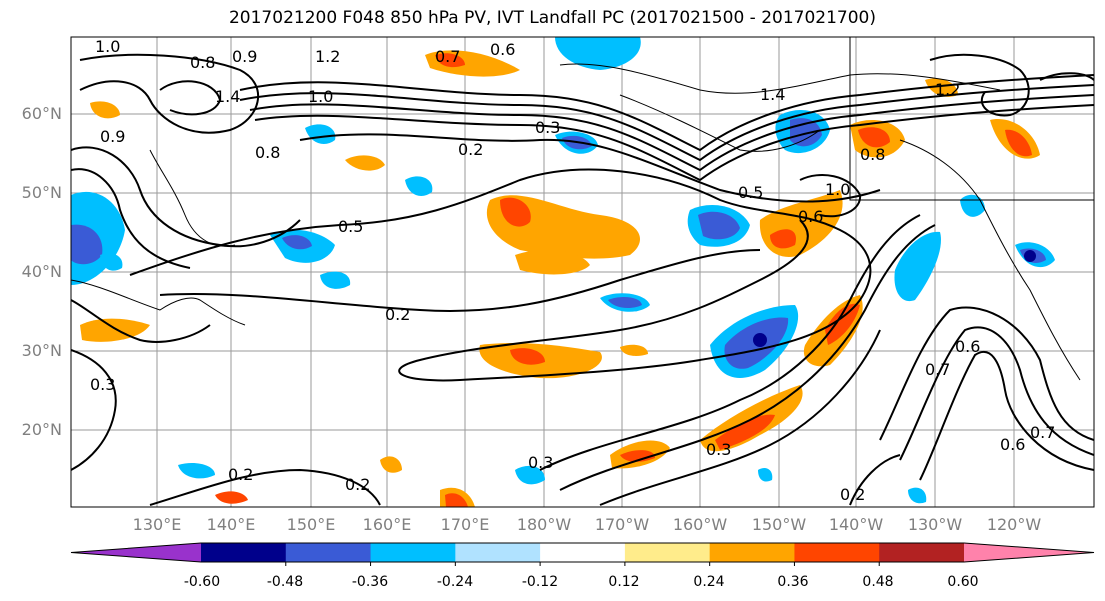 This screenshot has height=601, width=1105. What do you see at coordinates (700, 524) in the screenshot?
I see `lon-label: 160°W` at bounding box center [700, 524].